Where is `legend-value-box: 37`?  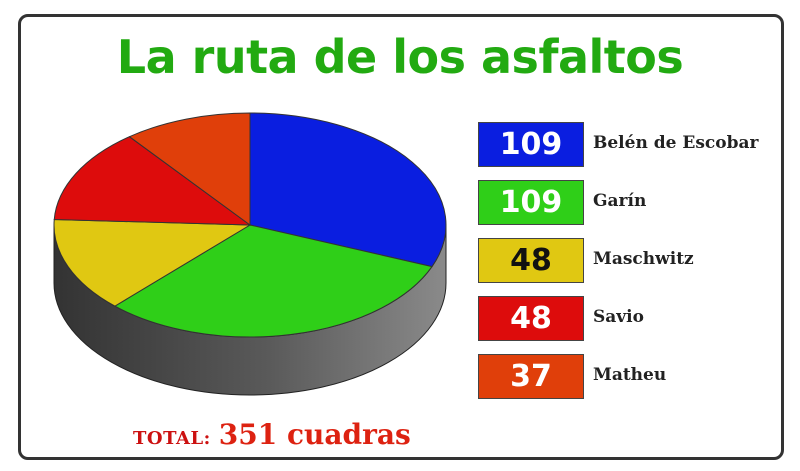 legend-value-box: 37 is located at coordinates (531, 376).